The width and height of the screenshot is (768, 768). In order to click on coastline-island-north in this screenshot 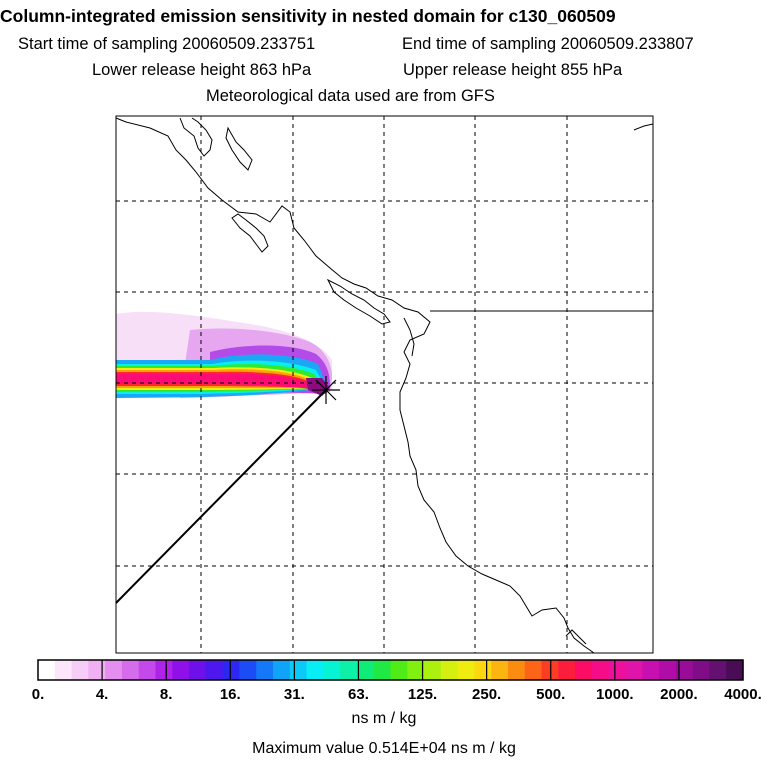, I will do `click(196, 137)`.